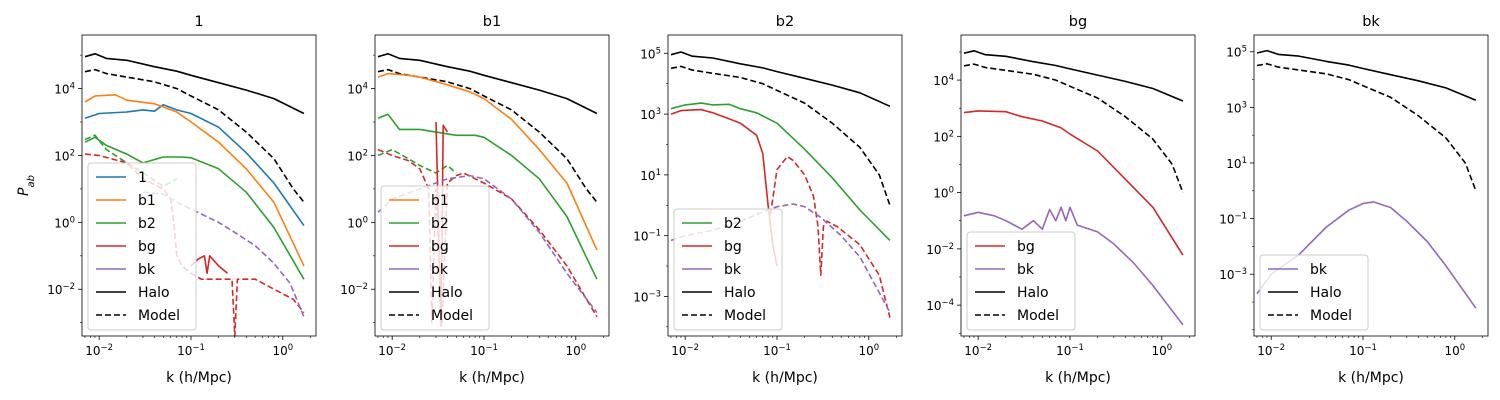 The height and width of the screenshot is (400, 1500). What do you see at coordinates (940, 305) in the screenshot?
I see `y-tick-label: 10⁻⁴` at bounding box center [940, 305].